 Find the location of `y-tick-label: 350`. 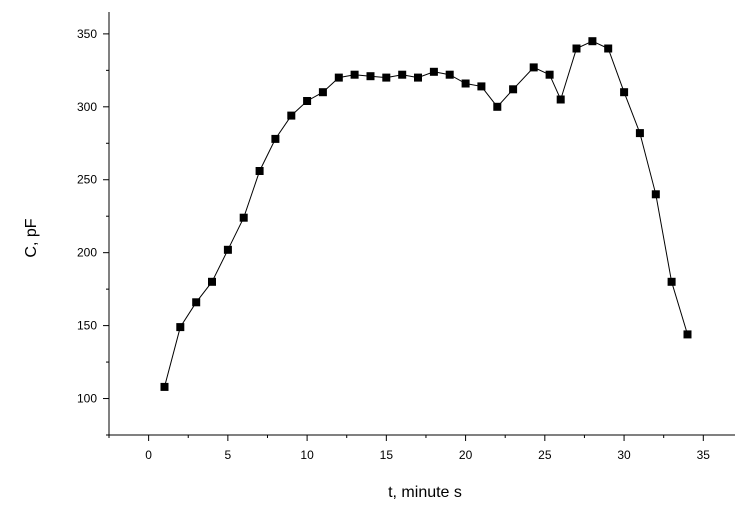

y-tick-label: 350 is located at coordinates (87, 34).